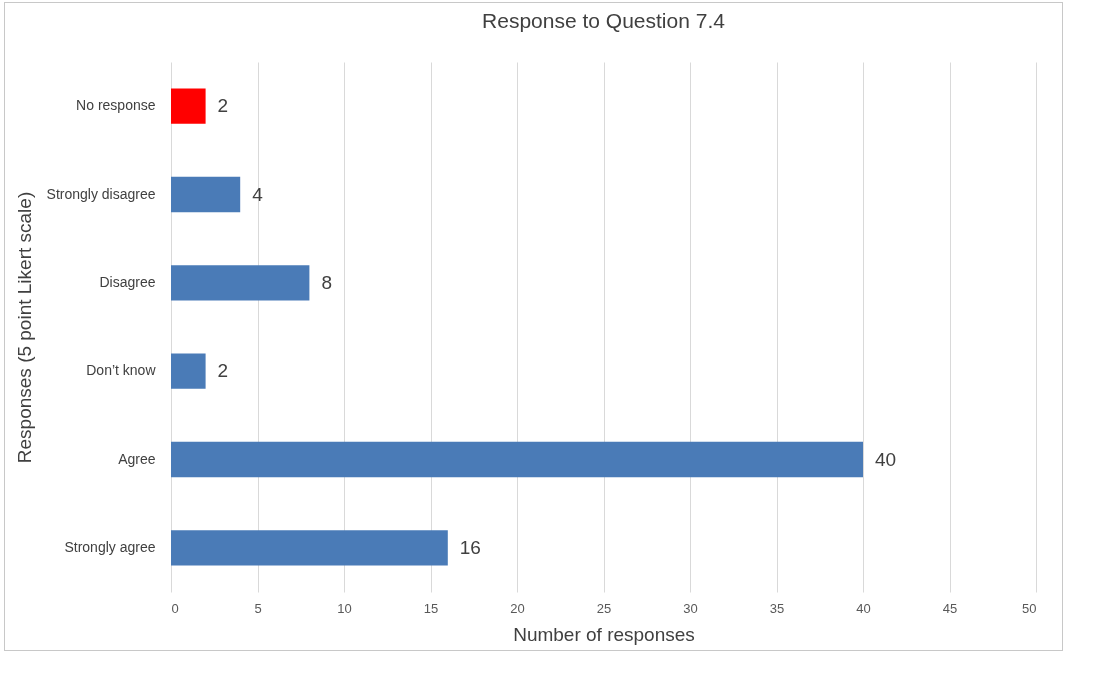  What do you see at coordinates (344, 608) in the screenshot?
I see `x-tick-label: 10` at bounding box center [344, 608].